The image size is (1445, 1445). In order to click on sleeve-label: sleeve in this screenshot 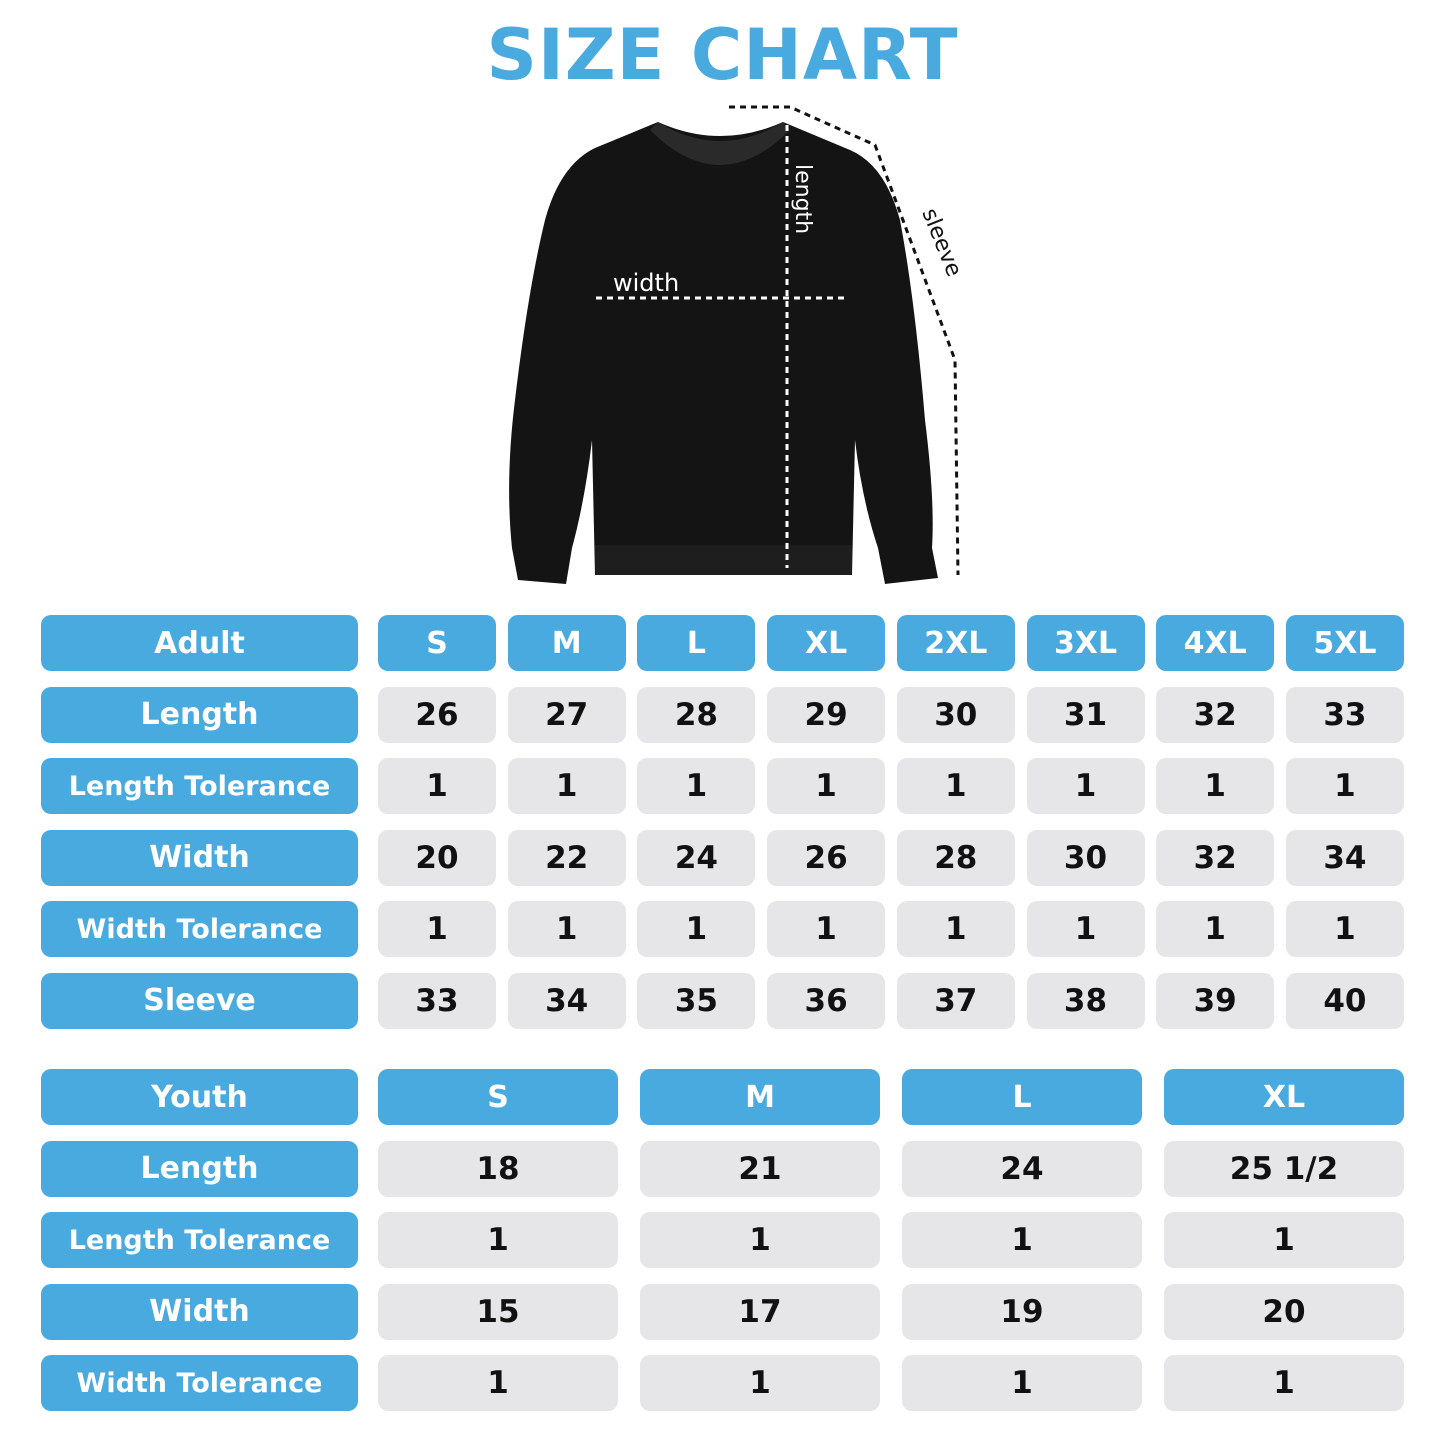, I will do `click(941, 242)`.